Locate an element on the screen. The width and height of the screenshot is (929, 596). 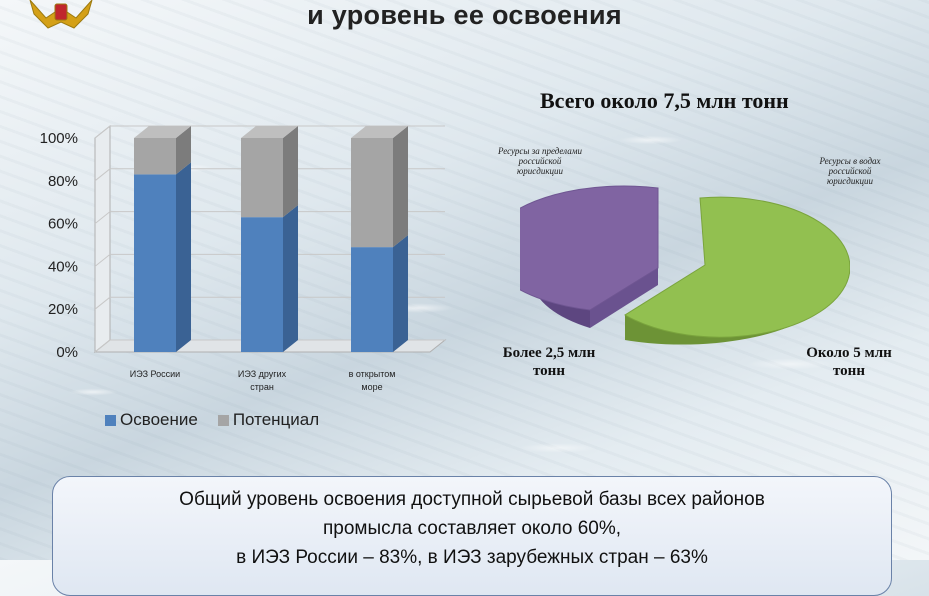
y-tick-label: 0% is located at coordinates (67, 352).